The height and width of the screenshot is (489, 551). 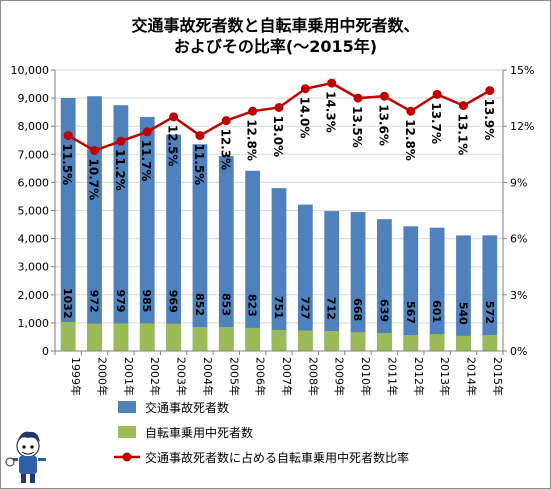 What do you see at coordinates (187, 407) in the screenshot?
I see `legend-label-total: 交通事故死者数` at bounding box center [187, 407].